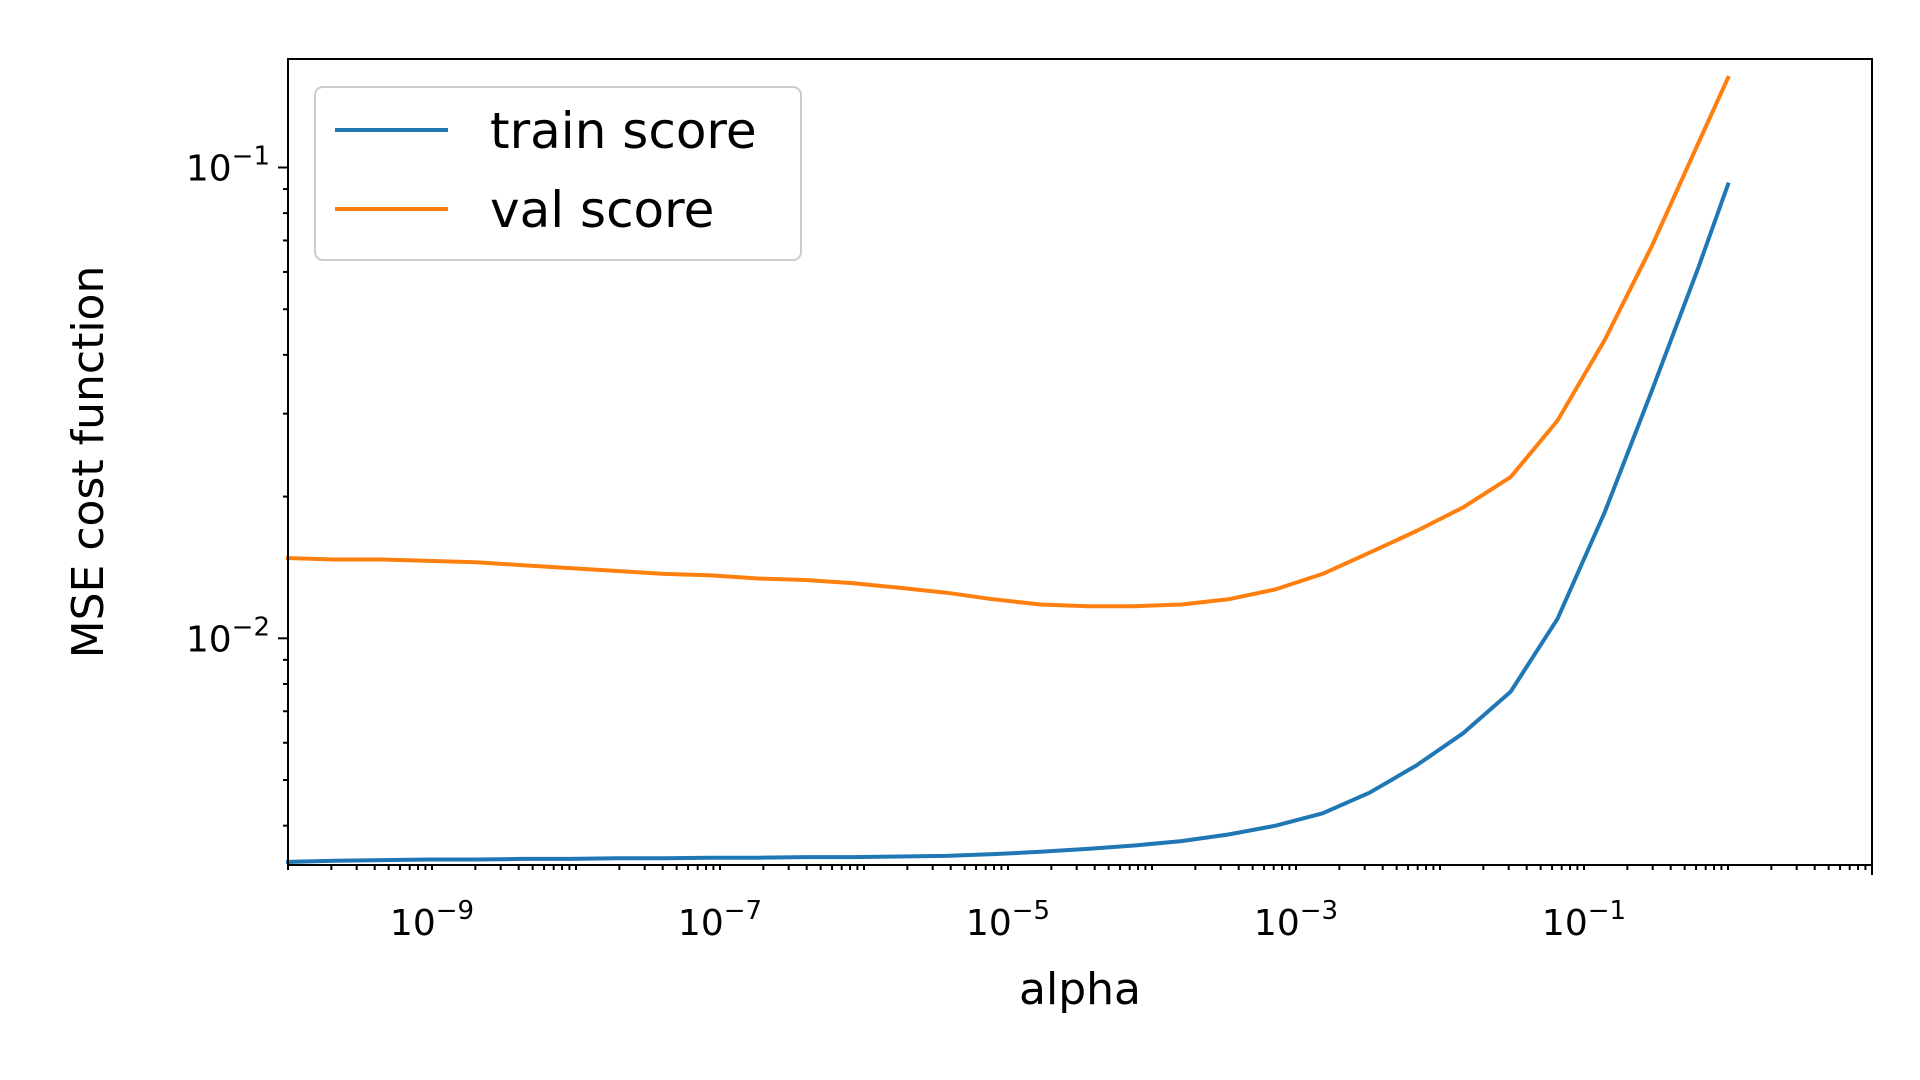 The width and height of the screenshot is (1920, 1080). I want to click on x-axis-ticks: 10⁻⁹ 10⁻⁷ 10⁻⁵ 10⁻³ 10⁻¹, so click(1080, 904).